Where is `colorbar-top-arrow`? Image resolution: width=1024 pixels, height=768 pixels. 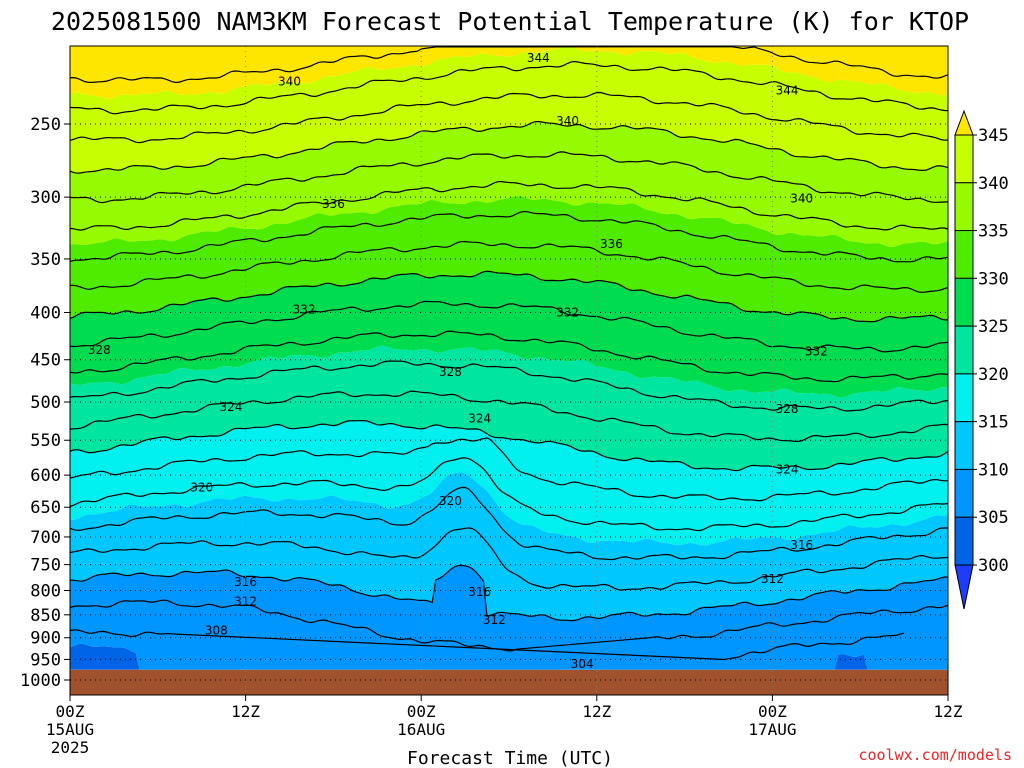 colorbar-top-arrow is located at coordinates (964, 122).